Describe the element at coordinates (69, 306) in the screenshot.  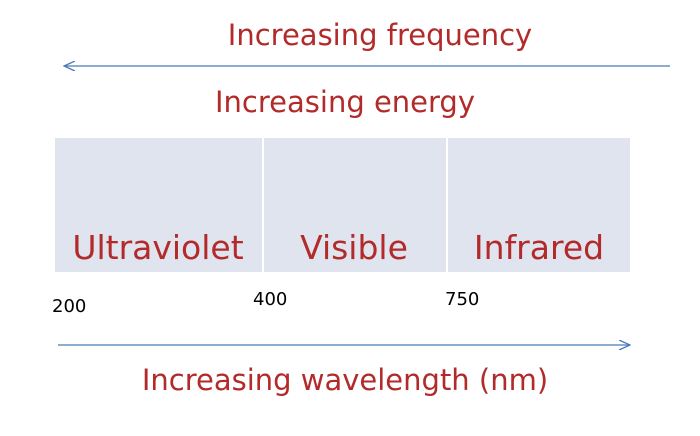
I see `scale-label: 200` at that location.